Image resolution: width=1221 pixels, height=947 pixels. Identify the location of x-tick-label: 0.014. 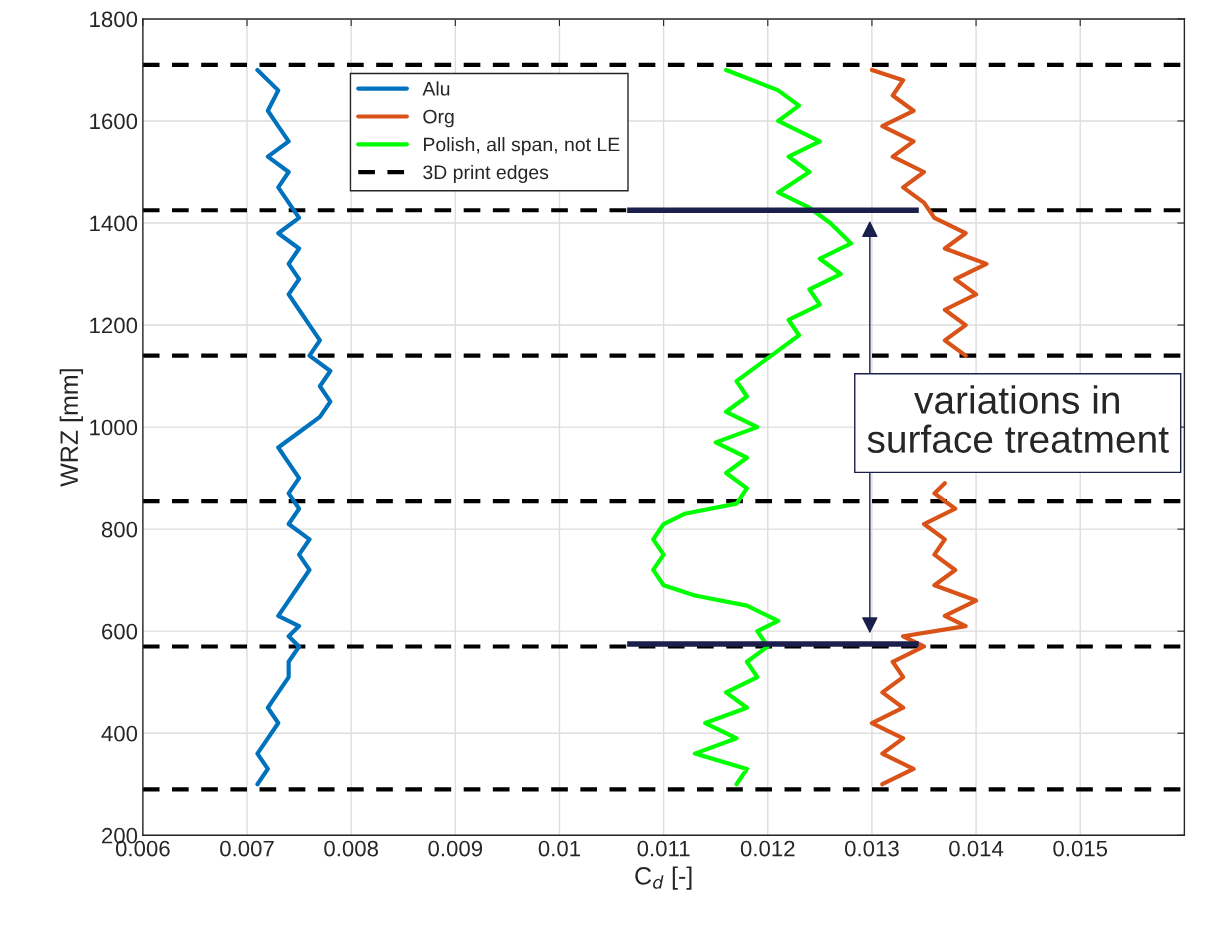
(976, 848).